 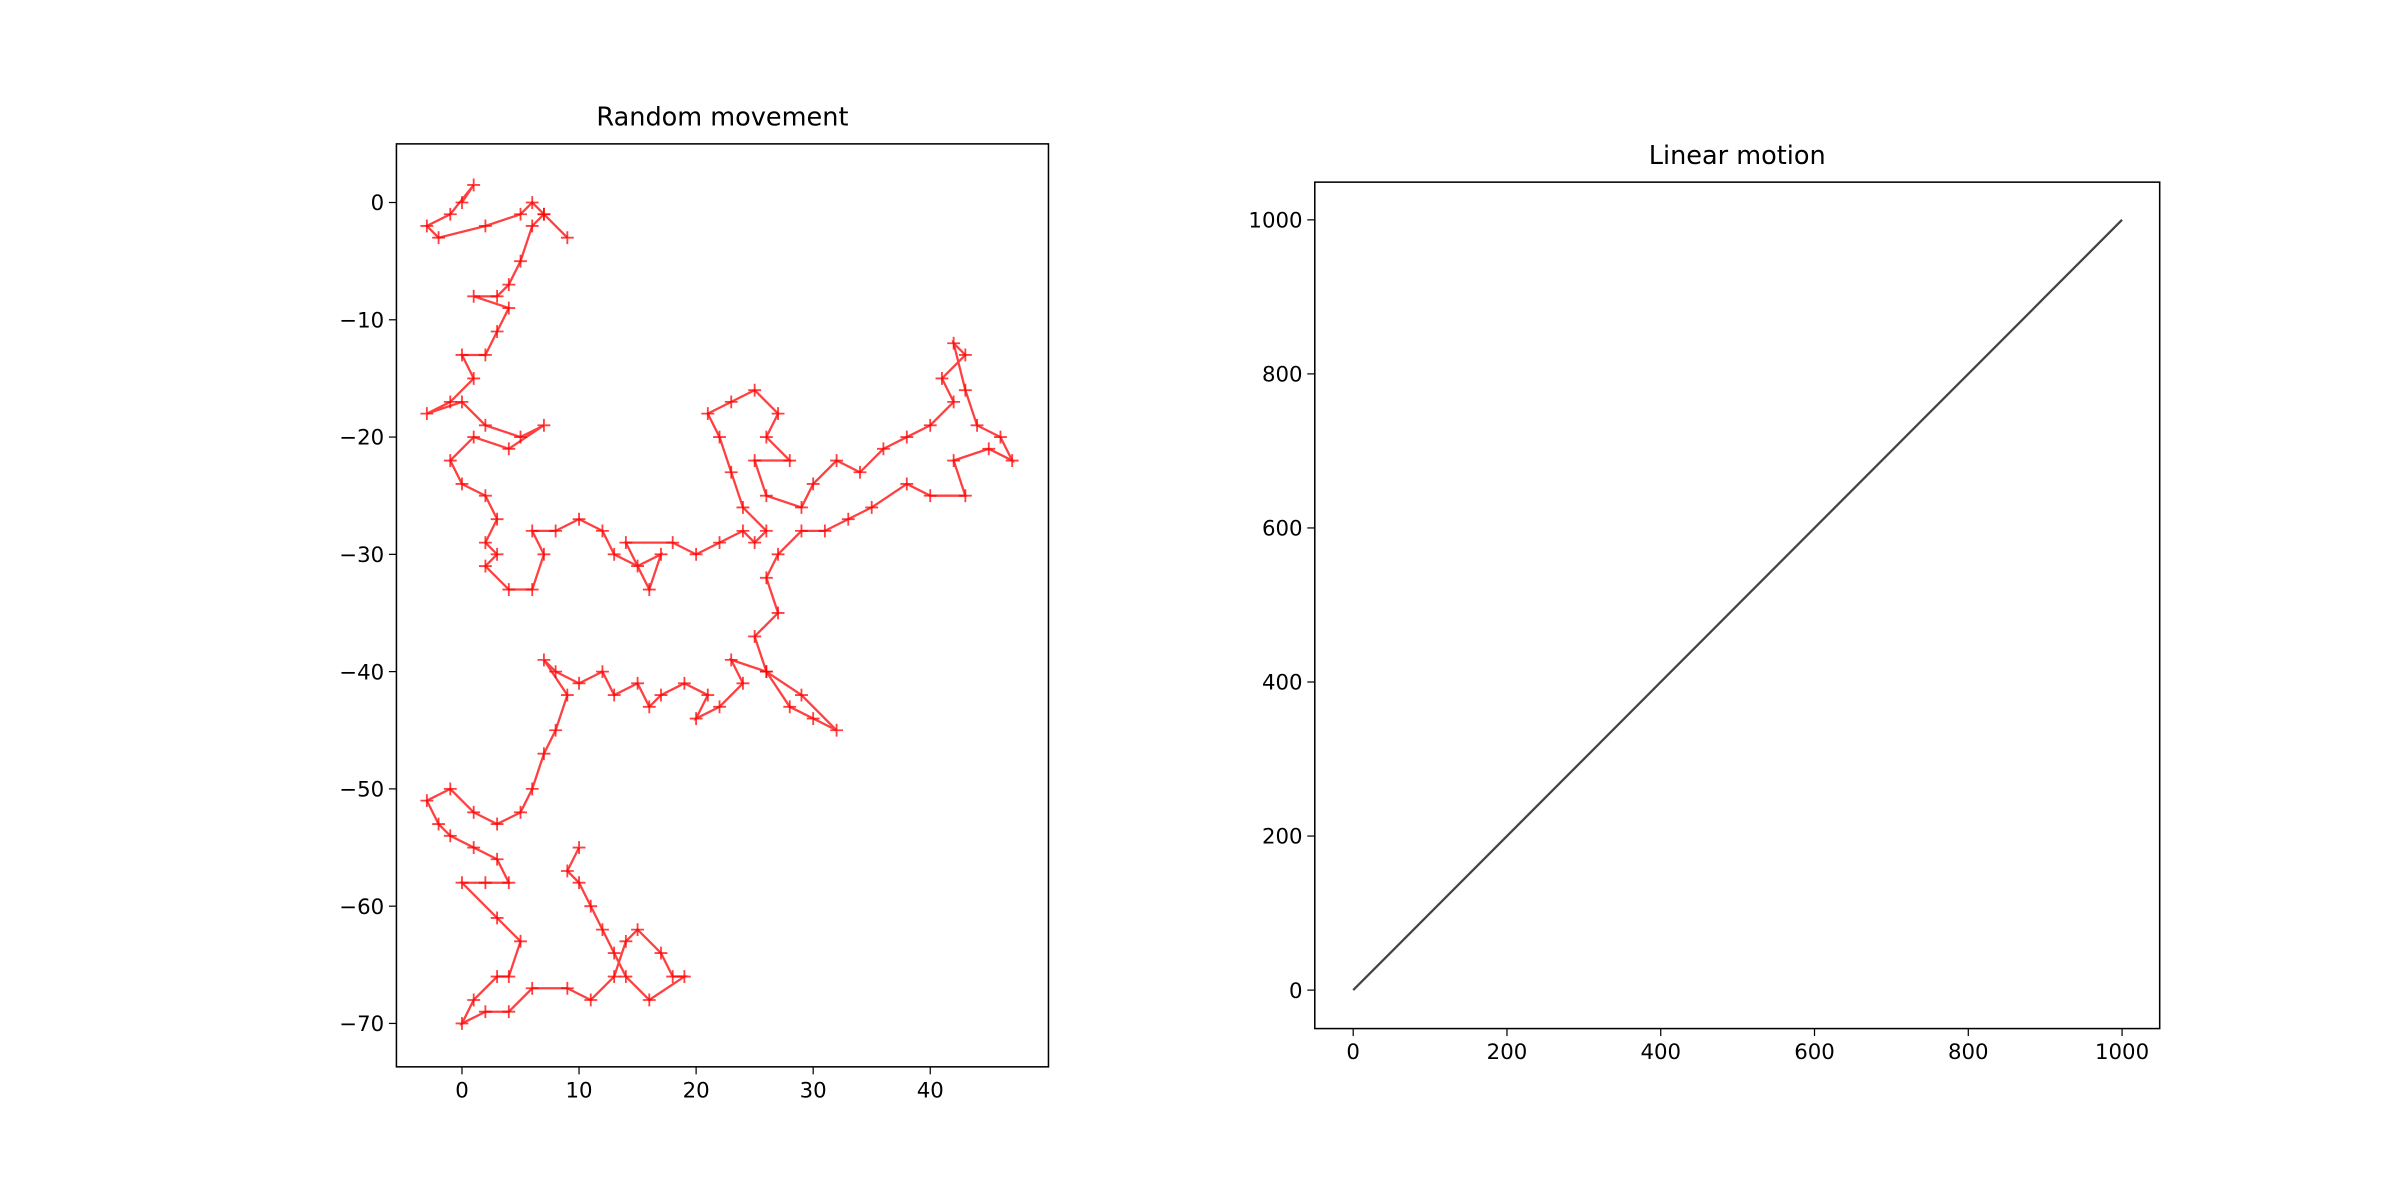 What do you see at coordinates (696, 1090) in the screenshot?
I see `x-tick-label: 20` at bounding box center [696, 1090].